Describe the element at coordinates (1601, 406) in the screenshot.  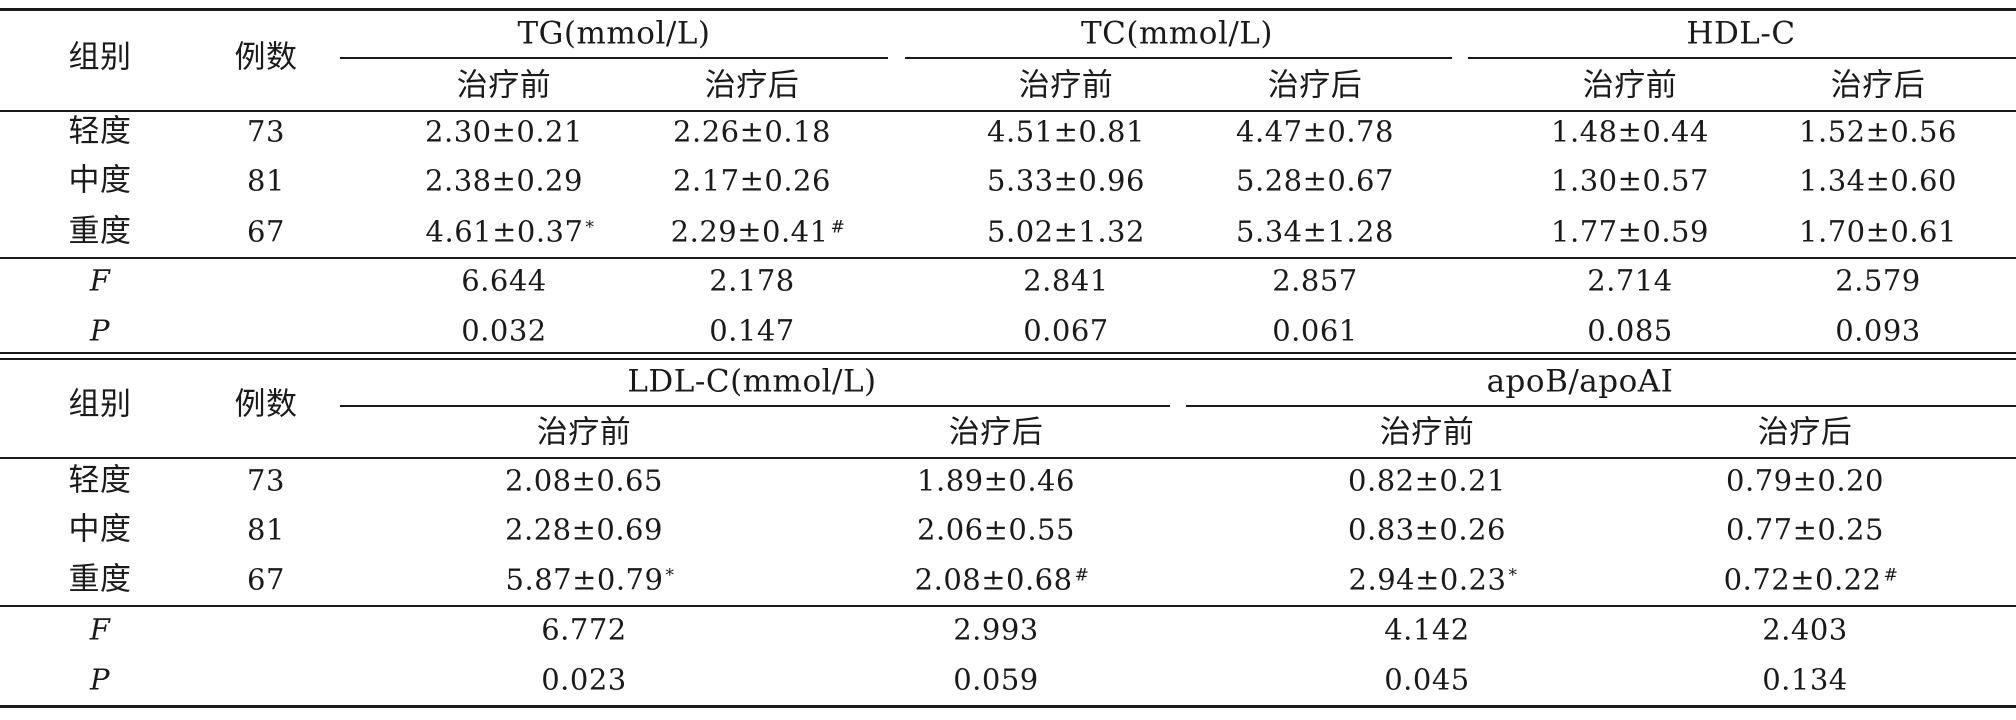
I see `apo-span-rule` at that location.